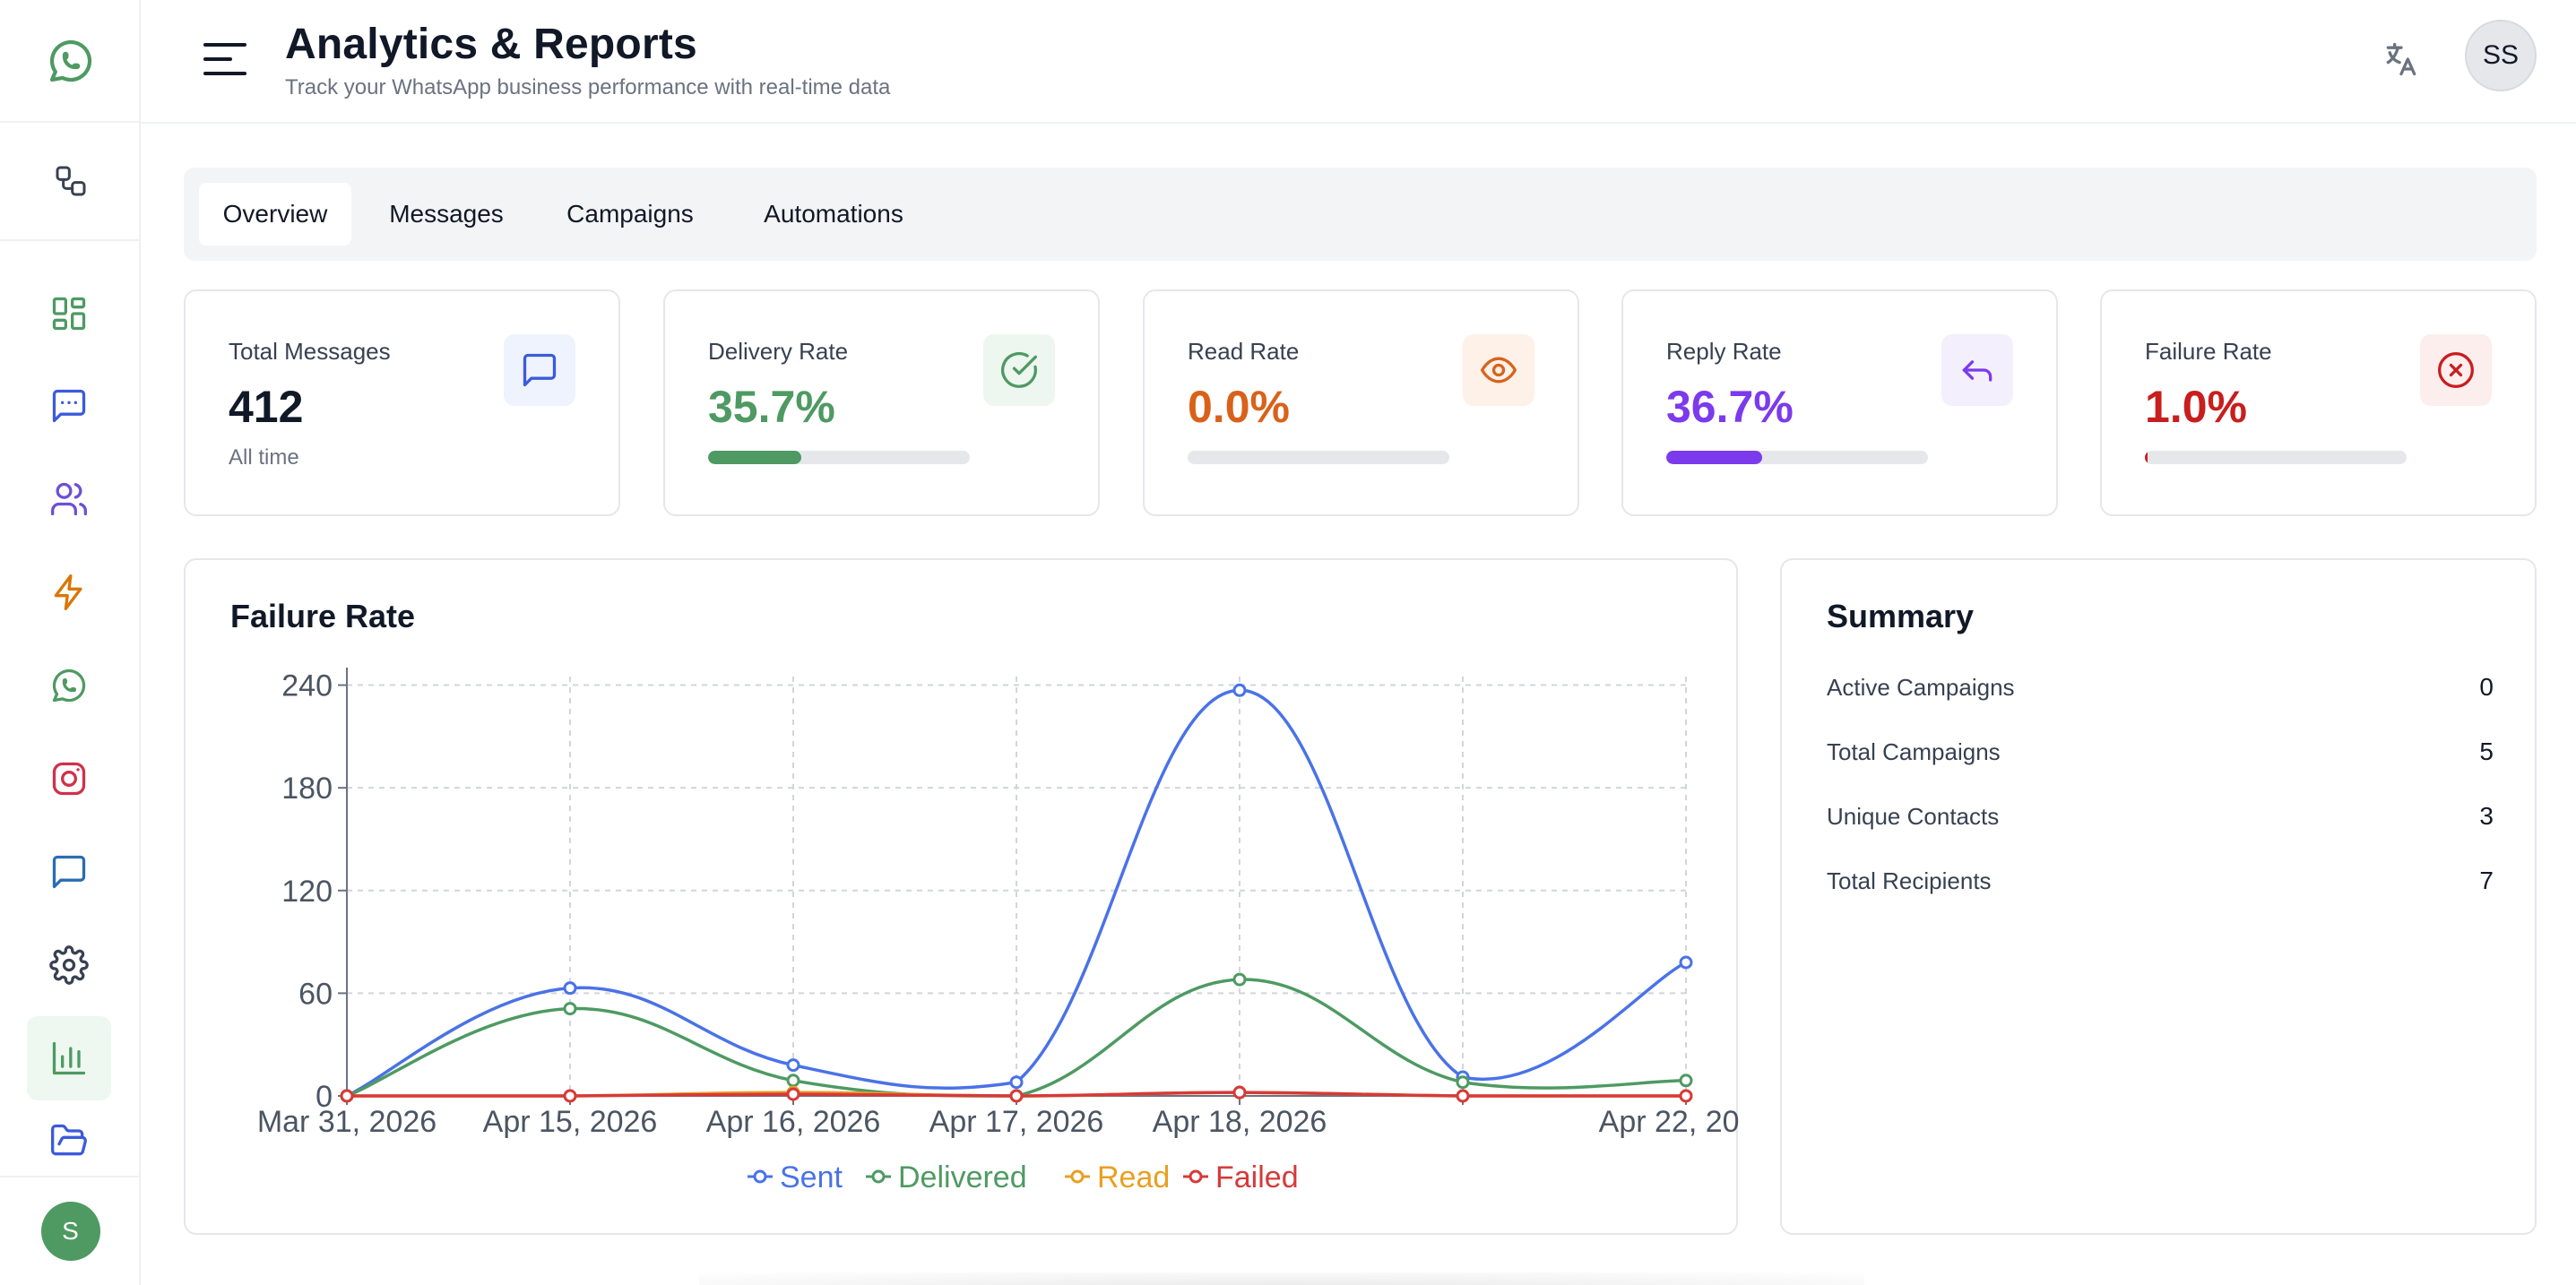  I want to click on summary-value: 0, so click(2486, 687).